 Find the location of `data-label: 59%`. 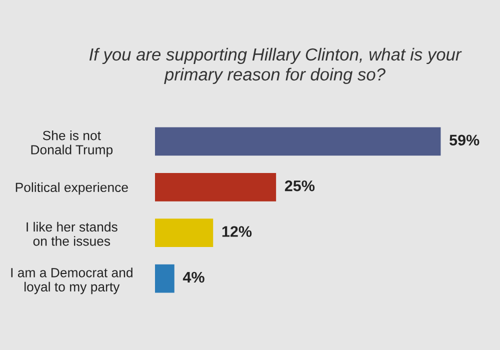

data-label: 59% is located at coordinates (465, 140).